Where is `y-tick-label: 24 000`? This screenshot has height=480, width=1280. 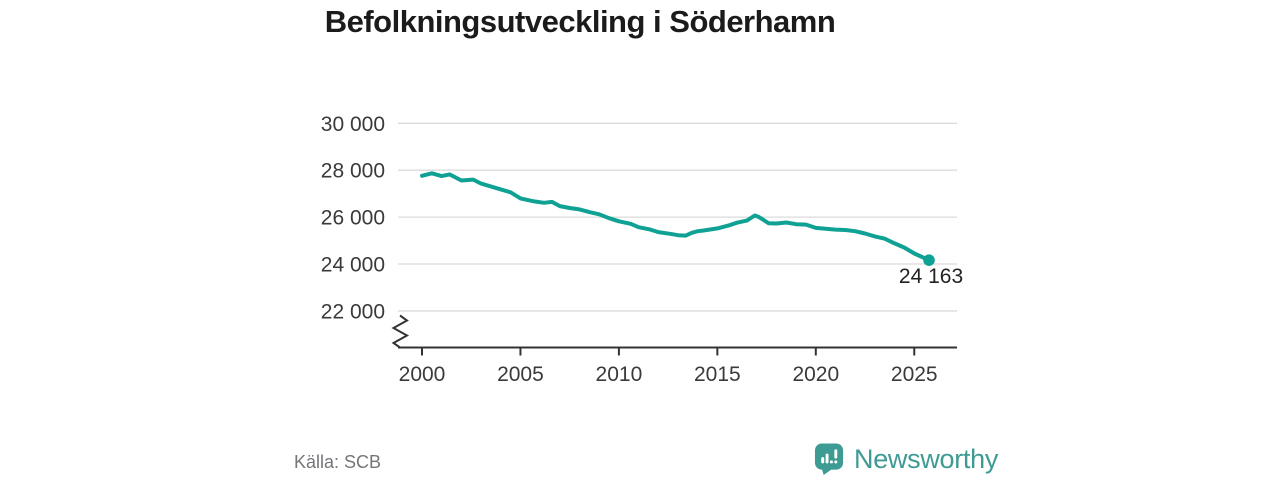 y-tick-label: 24 000 is located at coordinates (353, 265).